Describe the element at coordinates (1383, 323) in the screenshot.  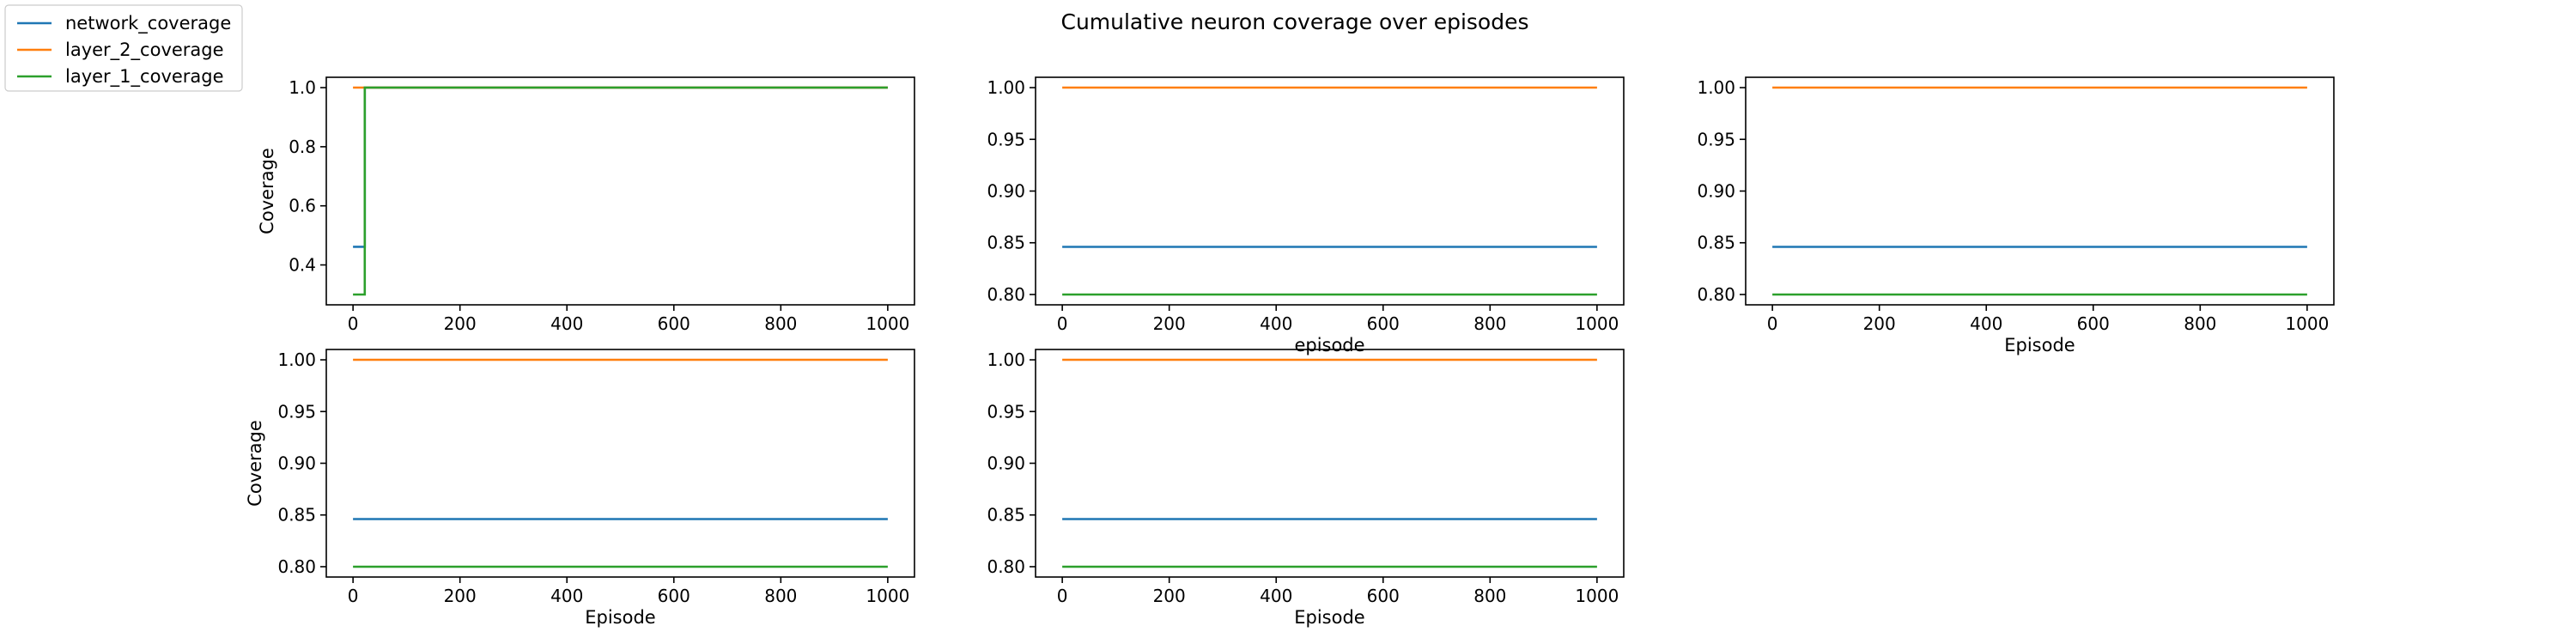
I see `subplot-2-xtick-label: 600` at that location.